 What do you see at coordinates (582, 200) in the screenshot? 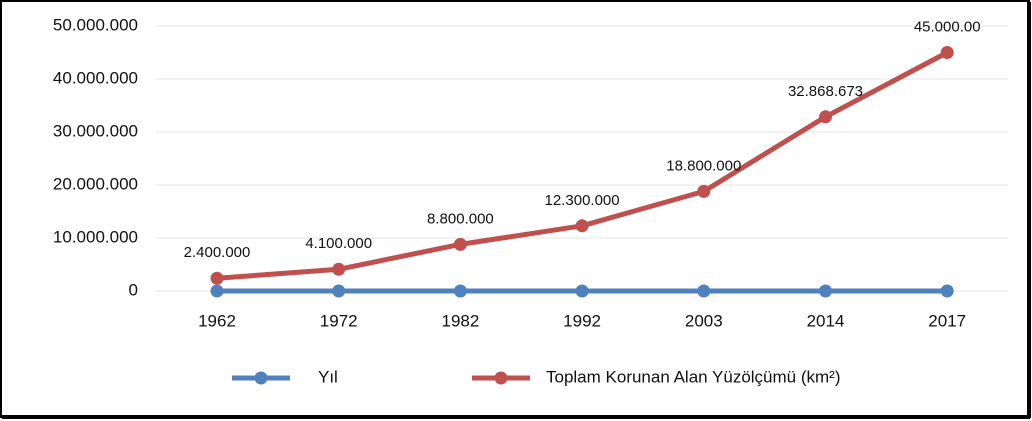
I see `data-label: 12.300.000` at bounding box center [582, 200].